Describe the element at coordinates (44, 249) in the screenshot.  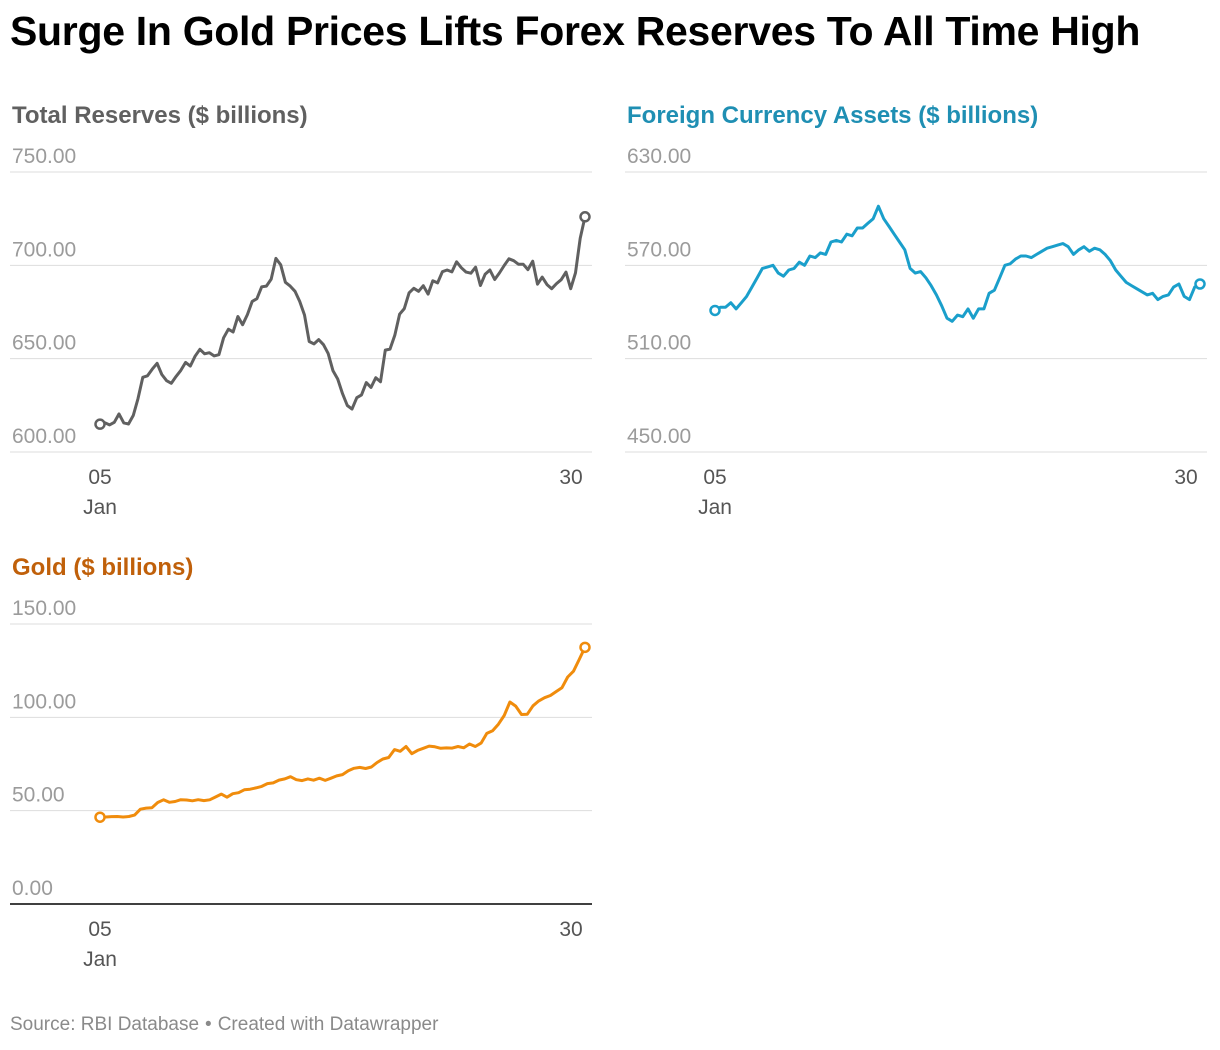
I see `y-tick-label: 700.00` at that location.